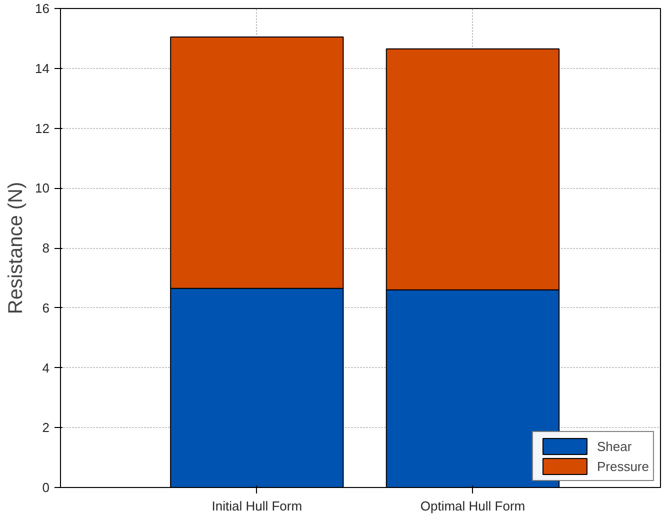  What do you see at coordinates (16, 248) in the screenshot?
I see `y-axis-title: Resistance (N)` at bounding box center [16, 248].